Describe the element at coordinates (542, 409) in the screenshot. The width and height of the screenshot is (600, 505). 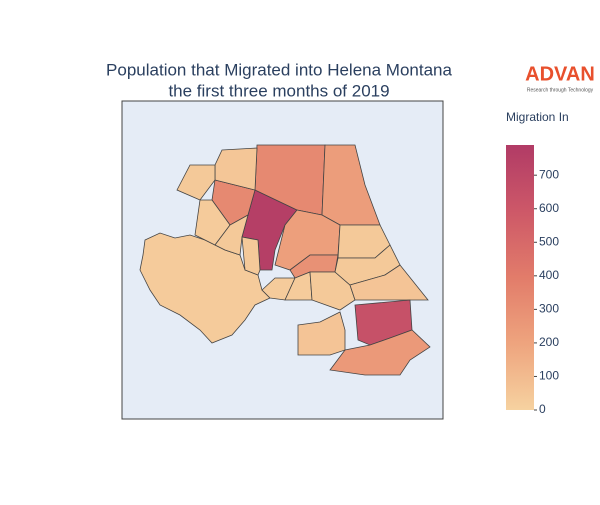
I see `colorbar-tick-label: 0` at that location.